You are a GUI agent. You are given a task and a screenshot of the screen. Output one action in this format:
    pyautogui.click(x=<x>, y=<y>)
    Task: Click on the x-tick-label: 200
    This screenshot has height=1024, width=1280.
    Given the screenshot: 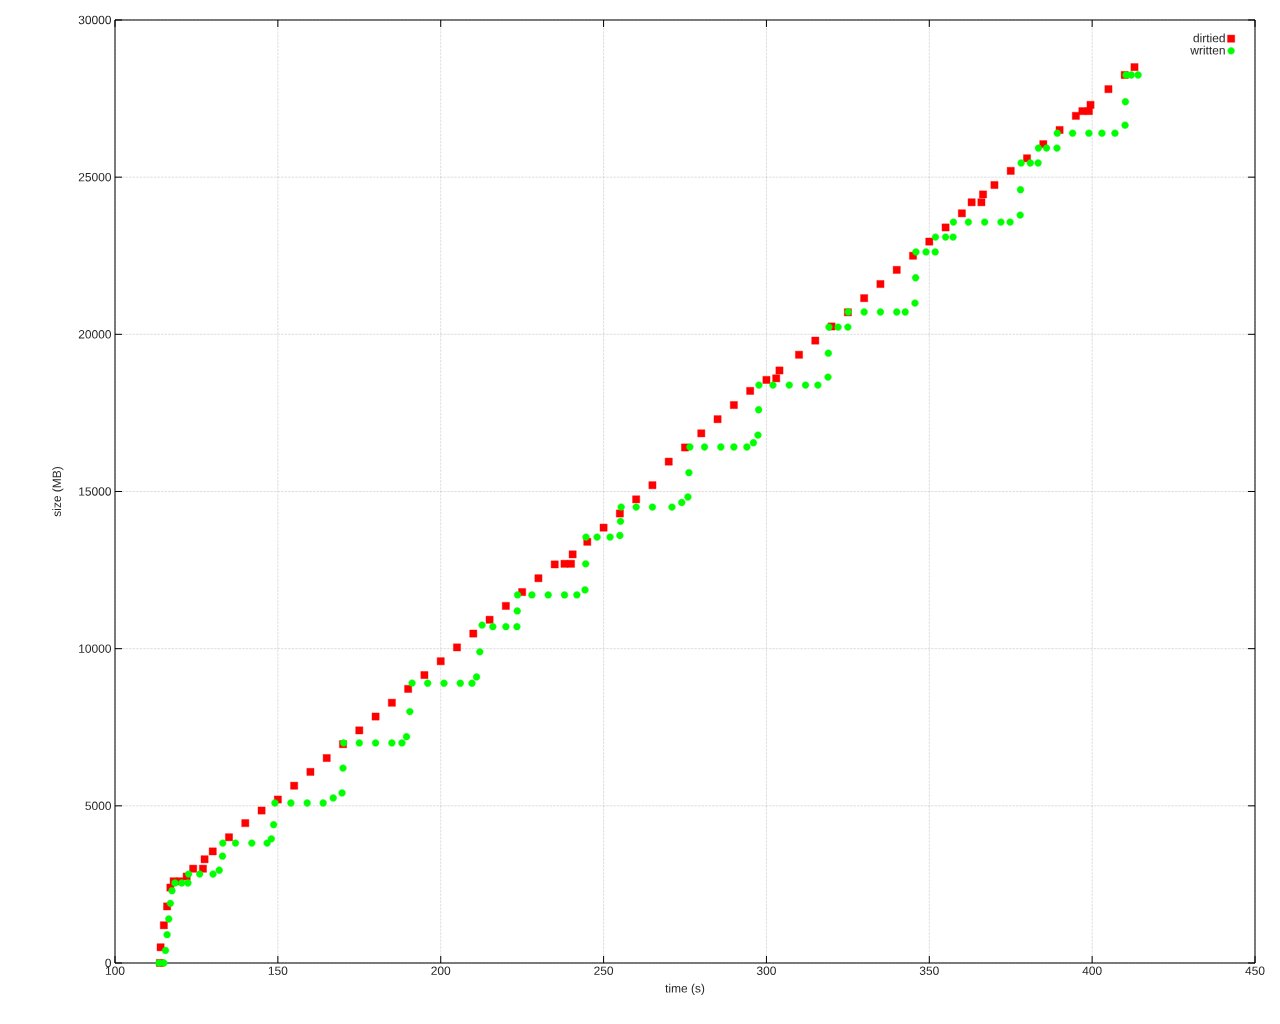 What is the action you would take?
    pyautogui.click(x=441, y=970)
    